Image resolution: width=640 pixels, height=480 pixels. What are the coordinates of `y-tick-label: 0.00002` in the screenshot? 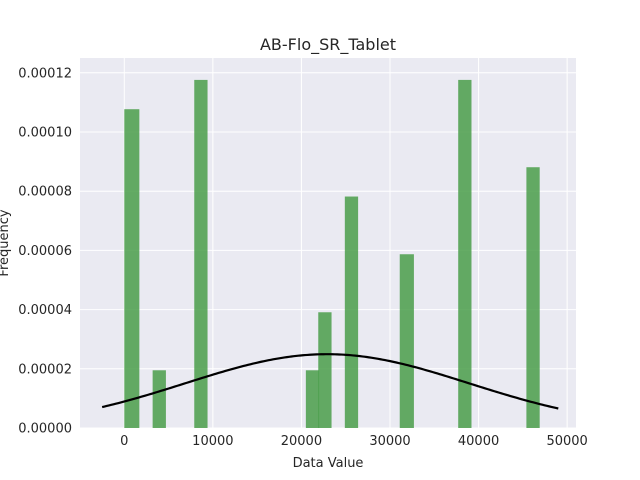 It's located at (45, 369).